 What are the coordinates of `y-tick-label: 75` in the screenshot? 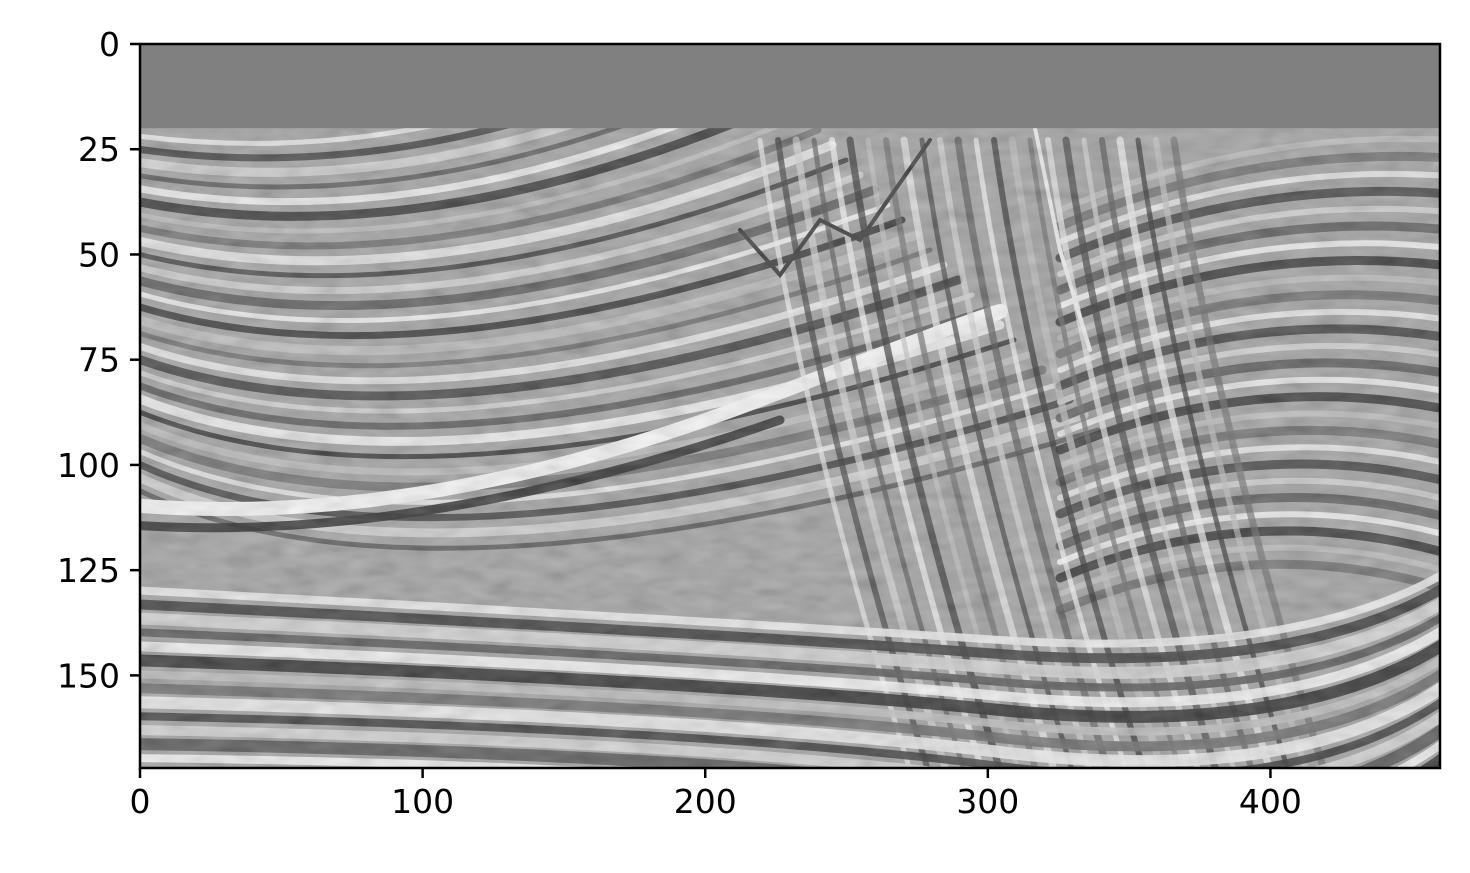 It's located at (99, 360).